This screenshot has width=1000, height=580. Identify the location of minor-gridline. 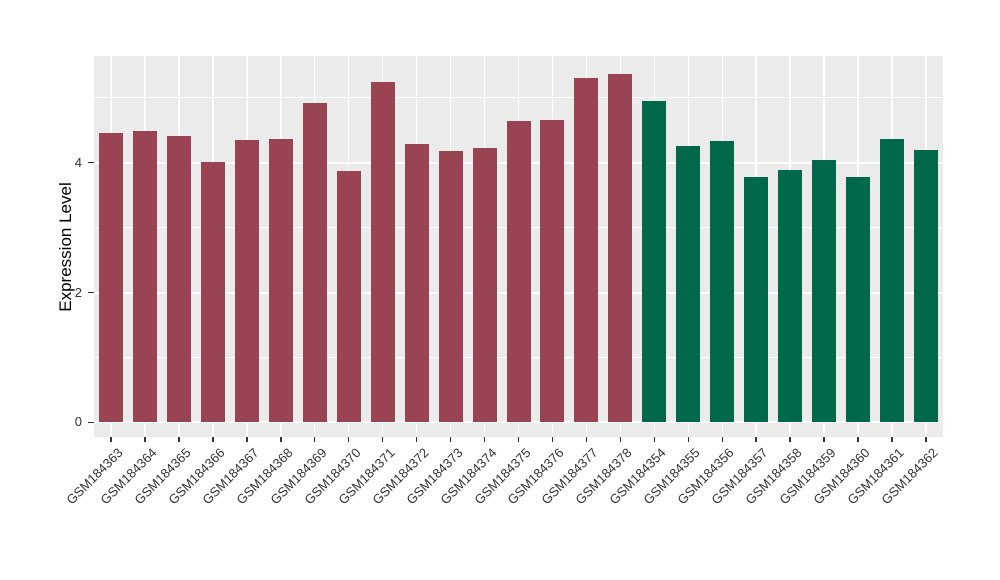
(518, 98).